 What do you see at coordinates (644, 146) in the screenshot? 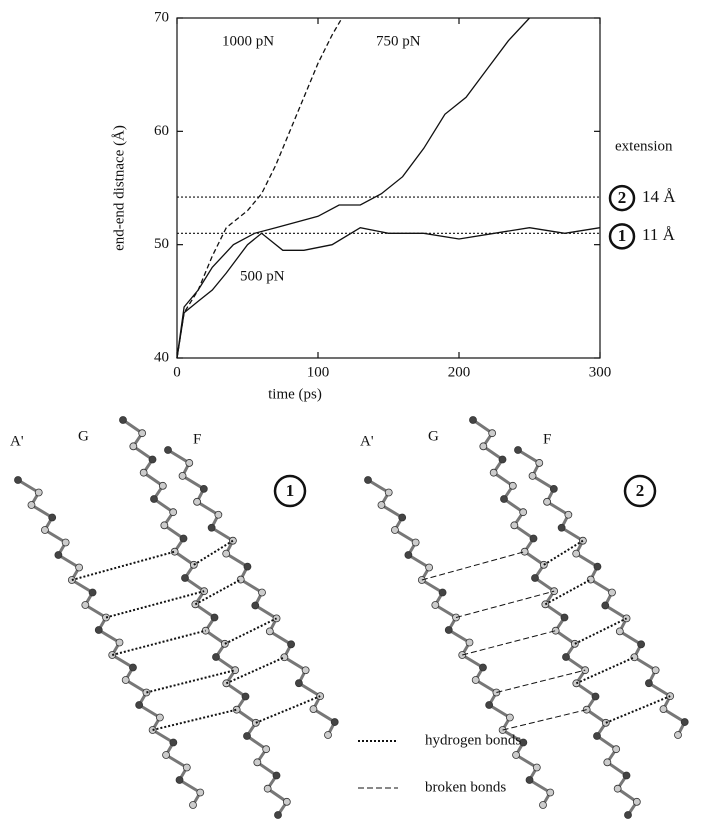
I see `reference-title: extension` at bounding box center [644, 146].